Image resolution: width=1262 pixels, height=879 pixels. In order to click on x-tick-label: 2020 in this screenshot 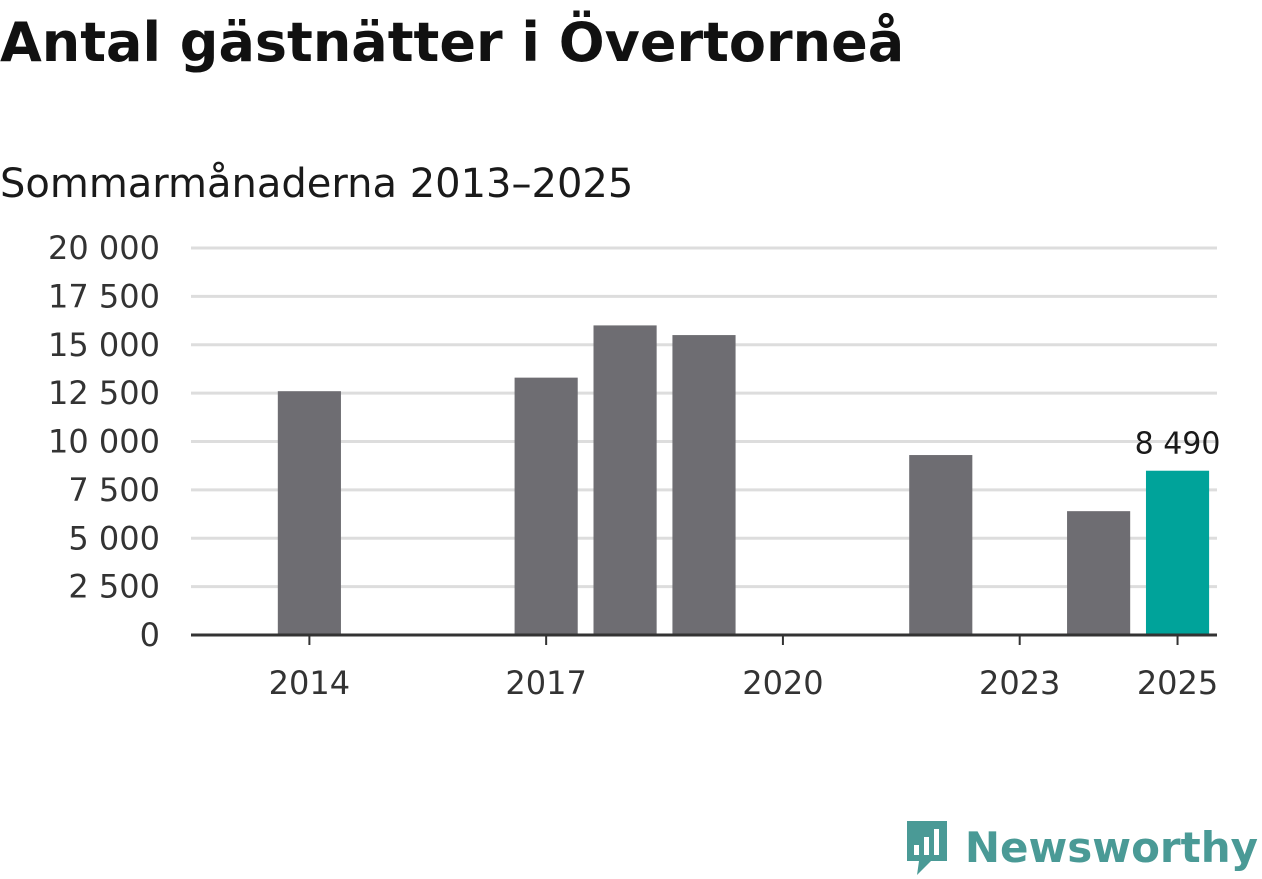, I will do `click(782, 683)`.